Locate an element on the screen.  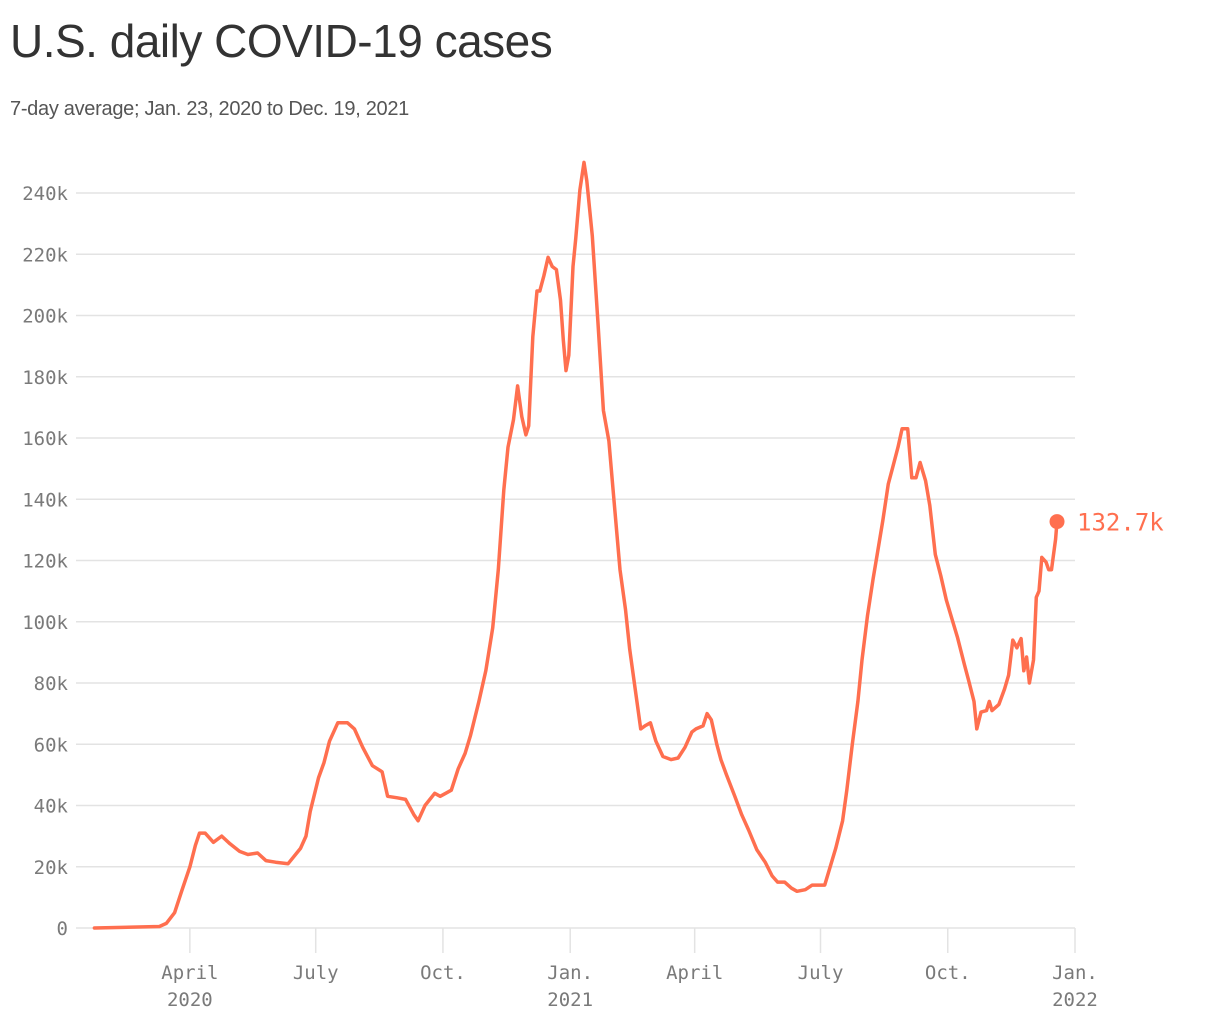
chart-title: U.S. daily COVID-19 cases is located at coordinates (281, 41).